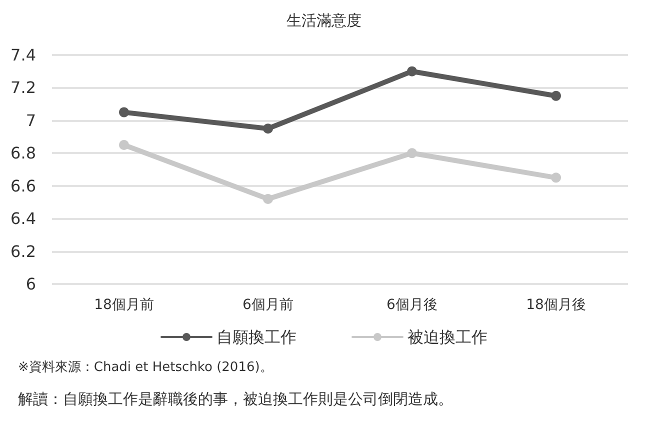 The width and height of the screenshot is (648, 437). Describe the element at coordinates (23, 251) in the screenshot. I see `y-tick-label: 6.2` at that location.